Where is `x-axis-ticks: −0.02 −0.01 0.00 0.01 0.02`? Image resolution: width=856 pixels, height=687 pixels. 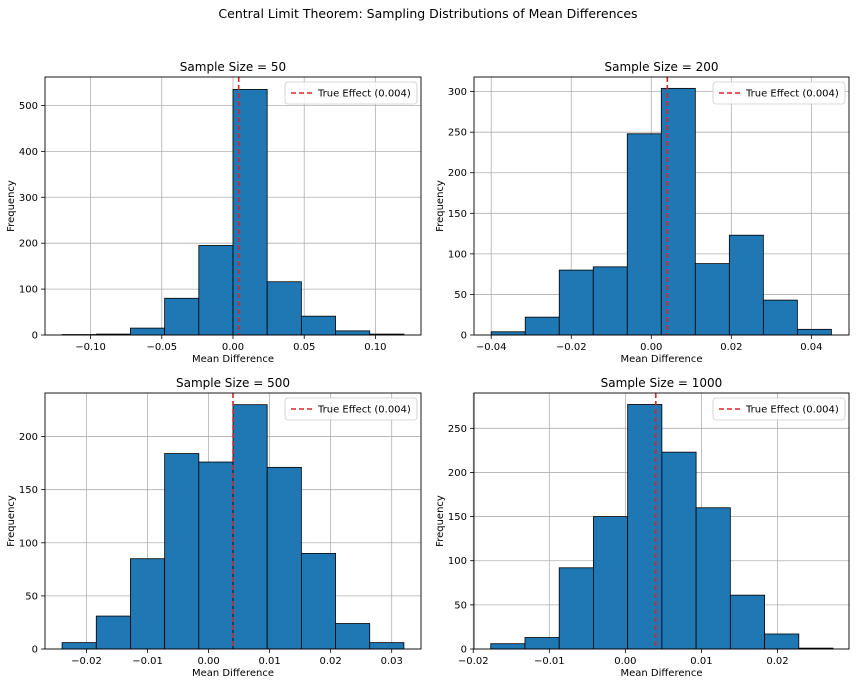 x-axis-ticks: −0.02 −0.01 0.00 0.01 0.02 is located at coordinates (623, 658).